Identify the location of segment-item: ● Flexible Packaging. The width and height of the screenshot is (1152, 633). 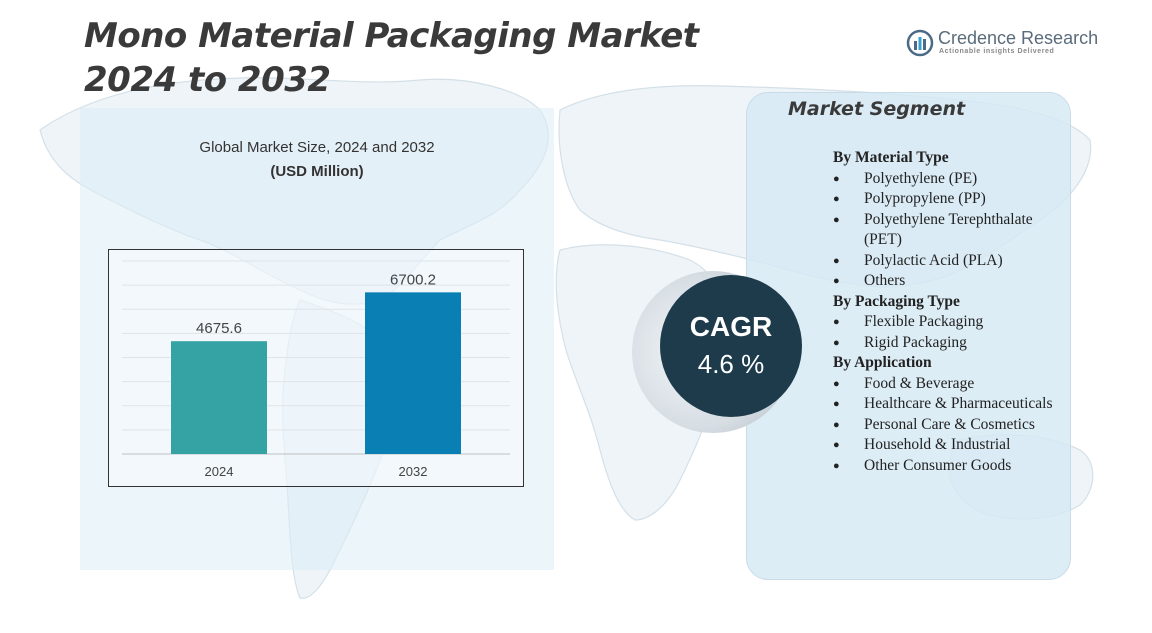
(948, 322).